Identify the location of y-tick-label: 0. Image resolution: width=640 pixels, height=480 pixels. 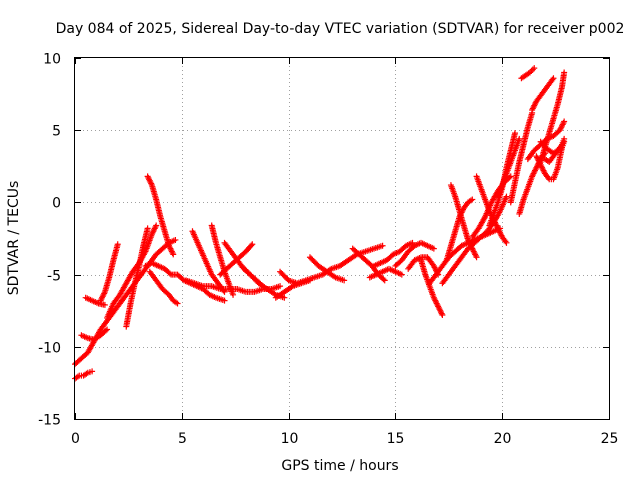
(56, 204).